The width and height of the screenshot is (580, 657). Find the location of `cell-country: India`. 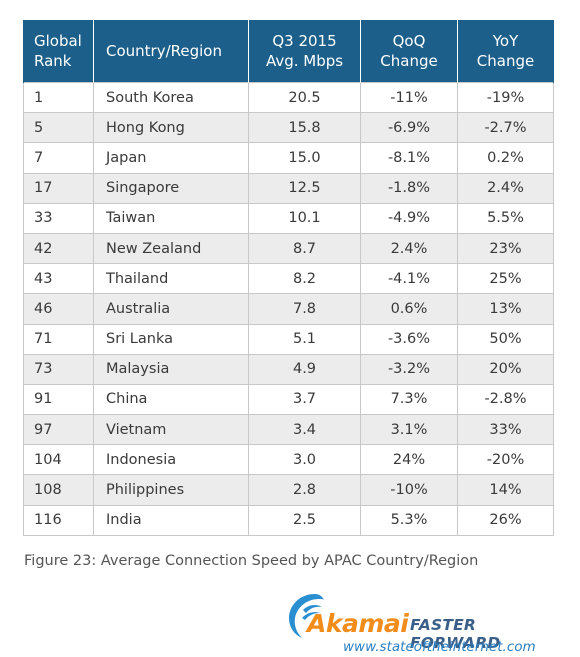

cell-country: India is located at coordinates (171, 520).